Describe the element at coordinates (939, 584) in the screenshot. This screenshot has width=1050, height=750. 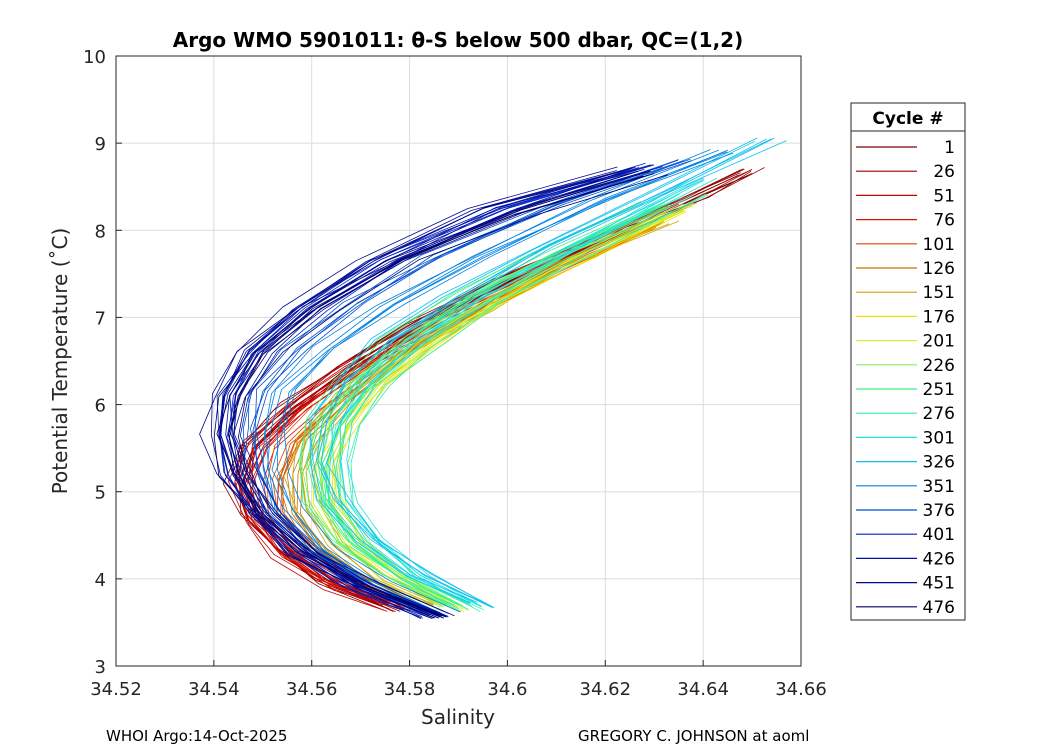
I see `legend-label: 451` at that location.